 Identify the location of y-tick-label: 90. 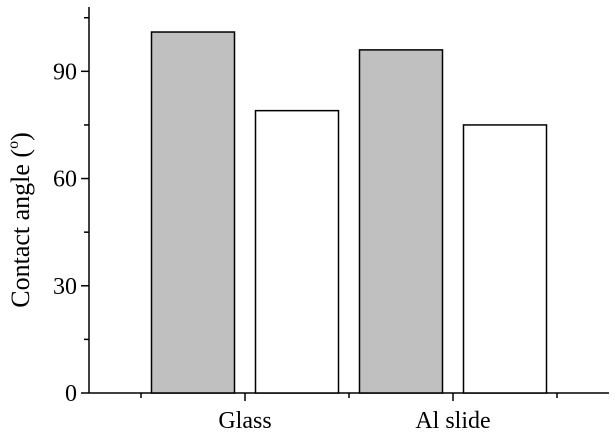
(65, 72).